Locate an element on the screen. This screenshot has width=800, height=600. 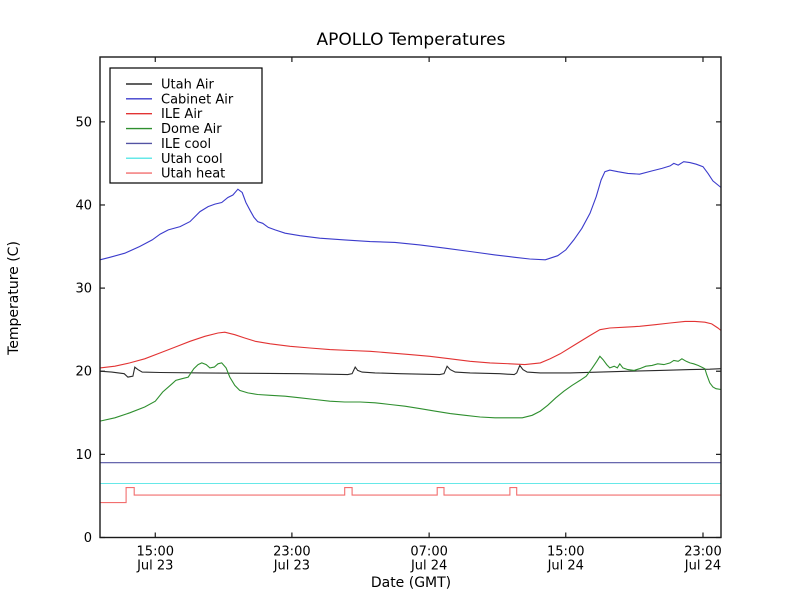
y-tick-label: 30 is located at coordinates (83, 289).